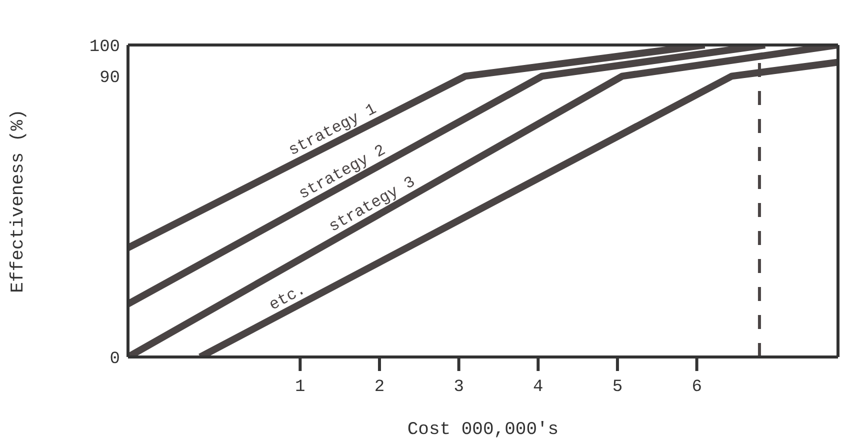 This screenshot has width=848, height=446. Describe the element at coordinates (379, 388) in the screenshot. I see `x-tick-label: 2` at that location.